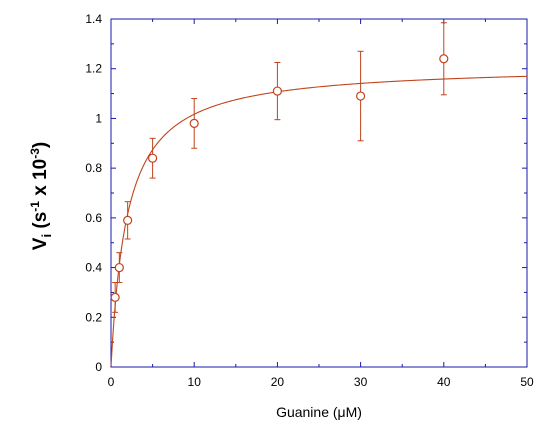 This screenshot has height=429, width=538. I want to click on y-axis-label-sup2: -3, so click(35, 153).